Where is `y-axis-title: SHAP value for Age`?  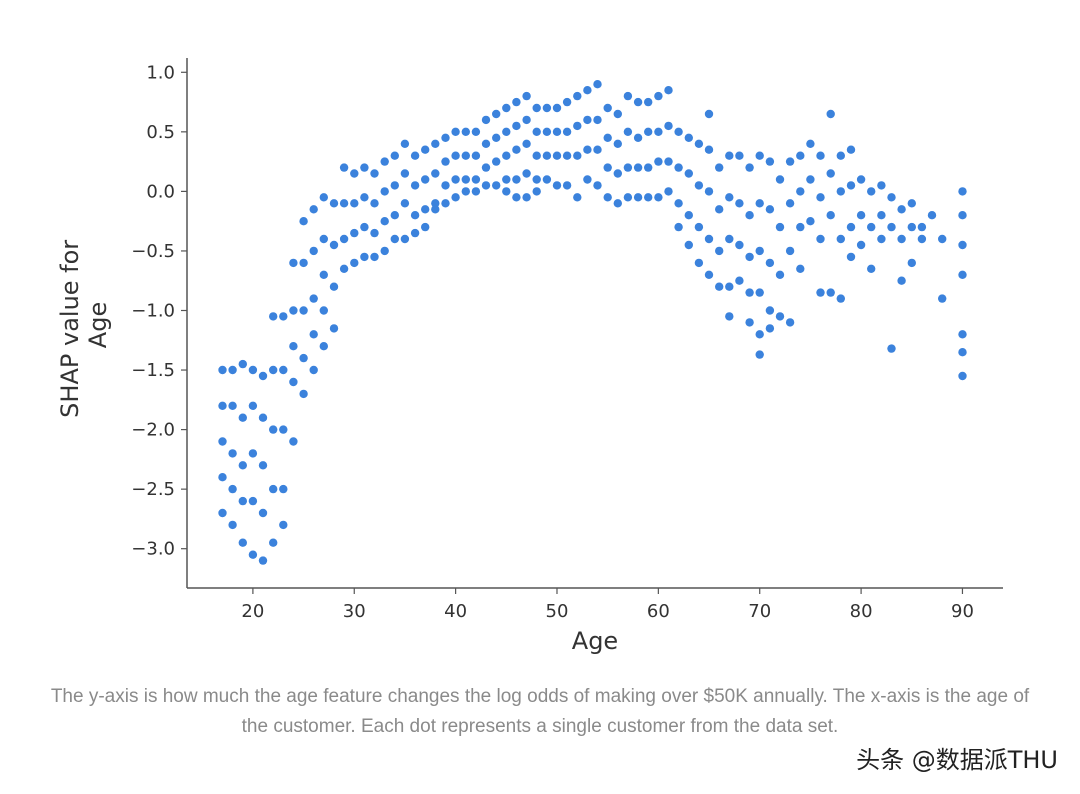
y-axis-title: SHAP value for Age is located at coordinates (84, 325).